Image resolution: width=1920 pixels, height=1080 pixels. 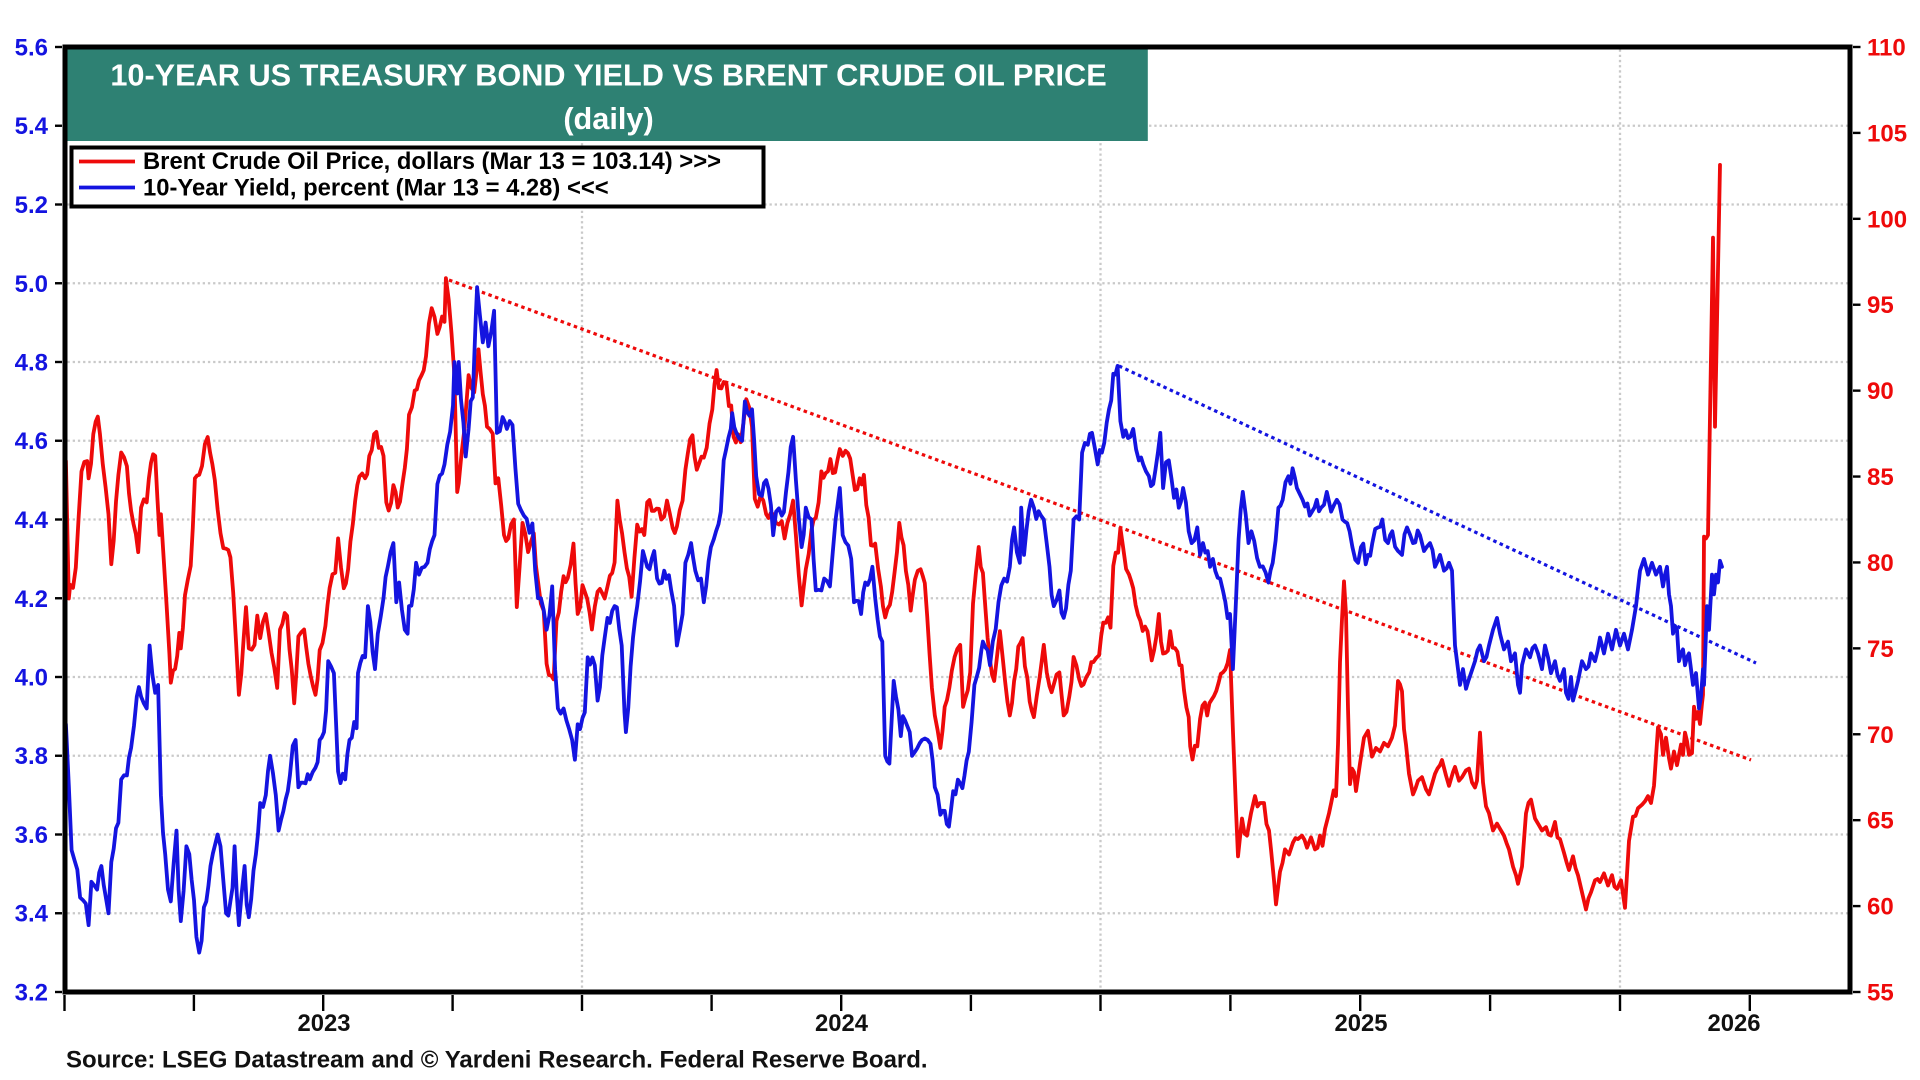 I want to click on svg-text: 4.4, so click(x=32, y=520).